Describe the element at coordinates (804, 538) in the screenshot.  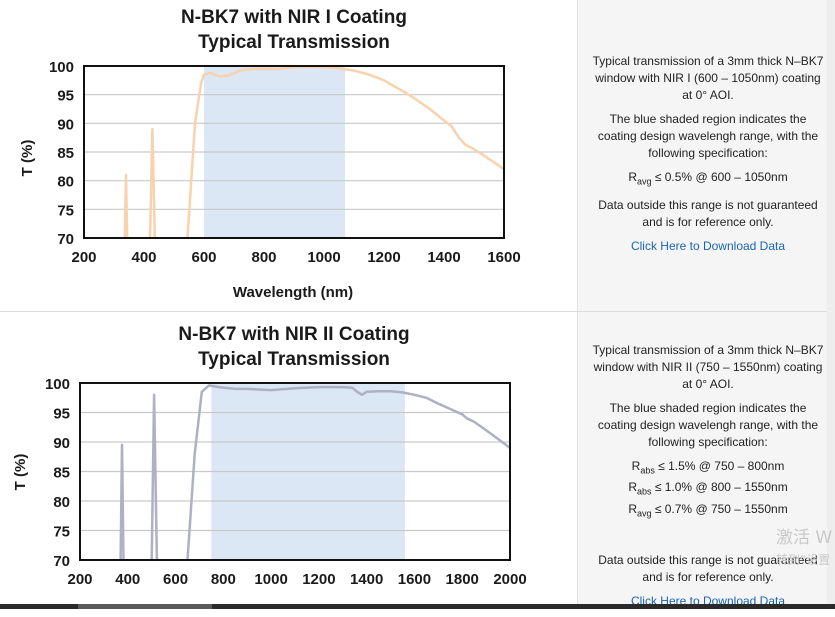
I see `activation-watermark: 激活 W` at that location.